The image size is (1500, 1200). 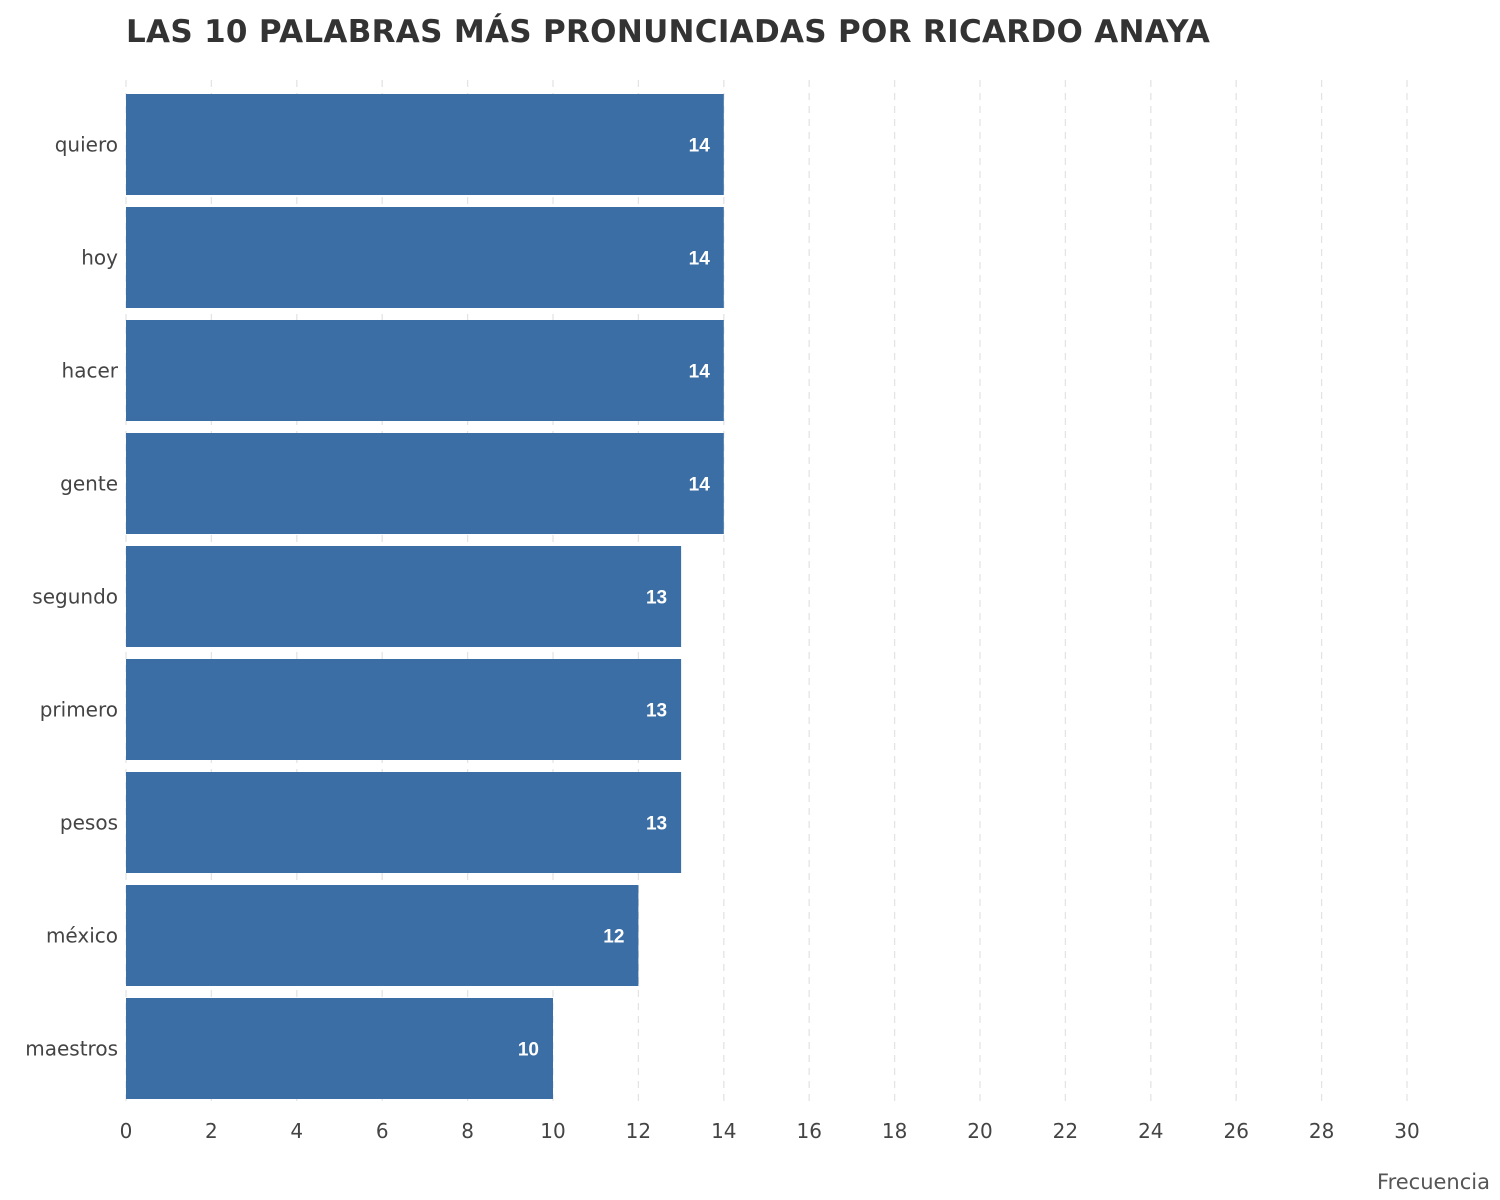 What do you see at coordinates (211, 1131) in the screenshot?
I see `x-tick-label: 2` at bounding box center [211, 1131].